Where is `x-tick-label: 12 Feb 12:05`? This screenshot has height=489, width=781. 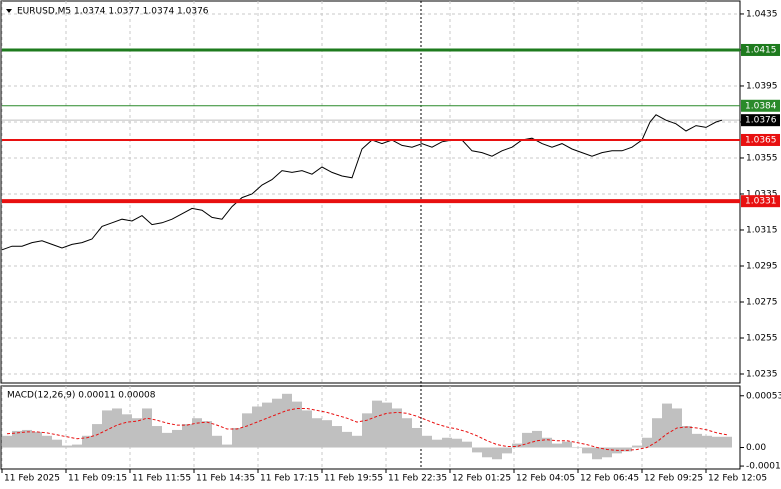 x-tick-label: 12 Feb 12:05 is located at coordinates (737, 479).